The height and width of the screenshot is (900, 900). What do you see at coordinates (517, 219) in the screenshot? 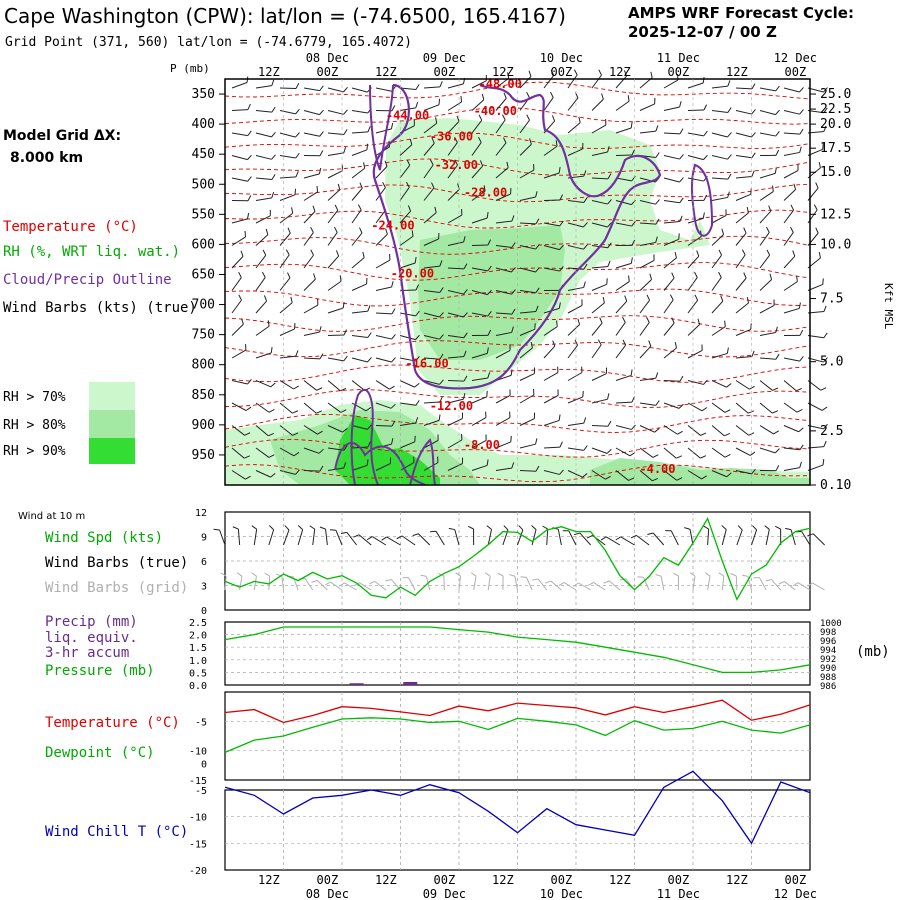
I see `isotherm-line` at bounding box center [517, 219].